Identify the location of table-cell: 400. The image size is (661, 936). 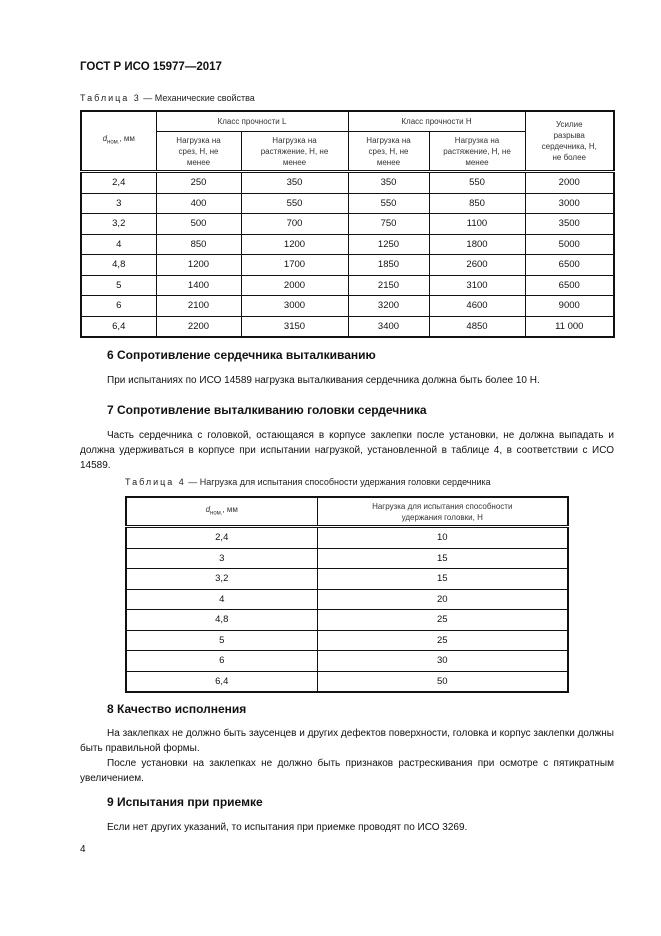
(198, 203).